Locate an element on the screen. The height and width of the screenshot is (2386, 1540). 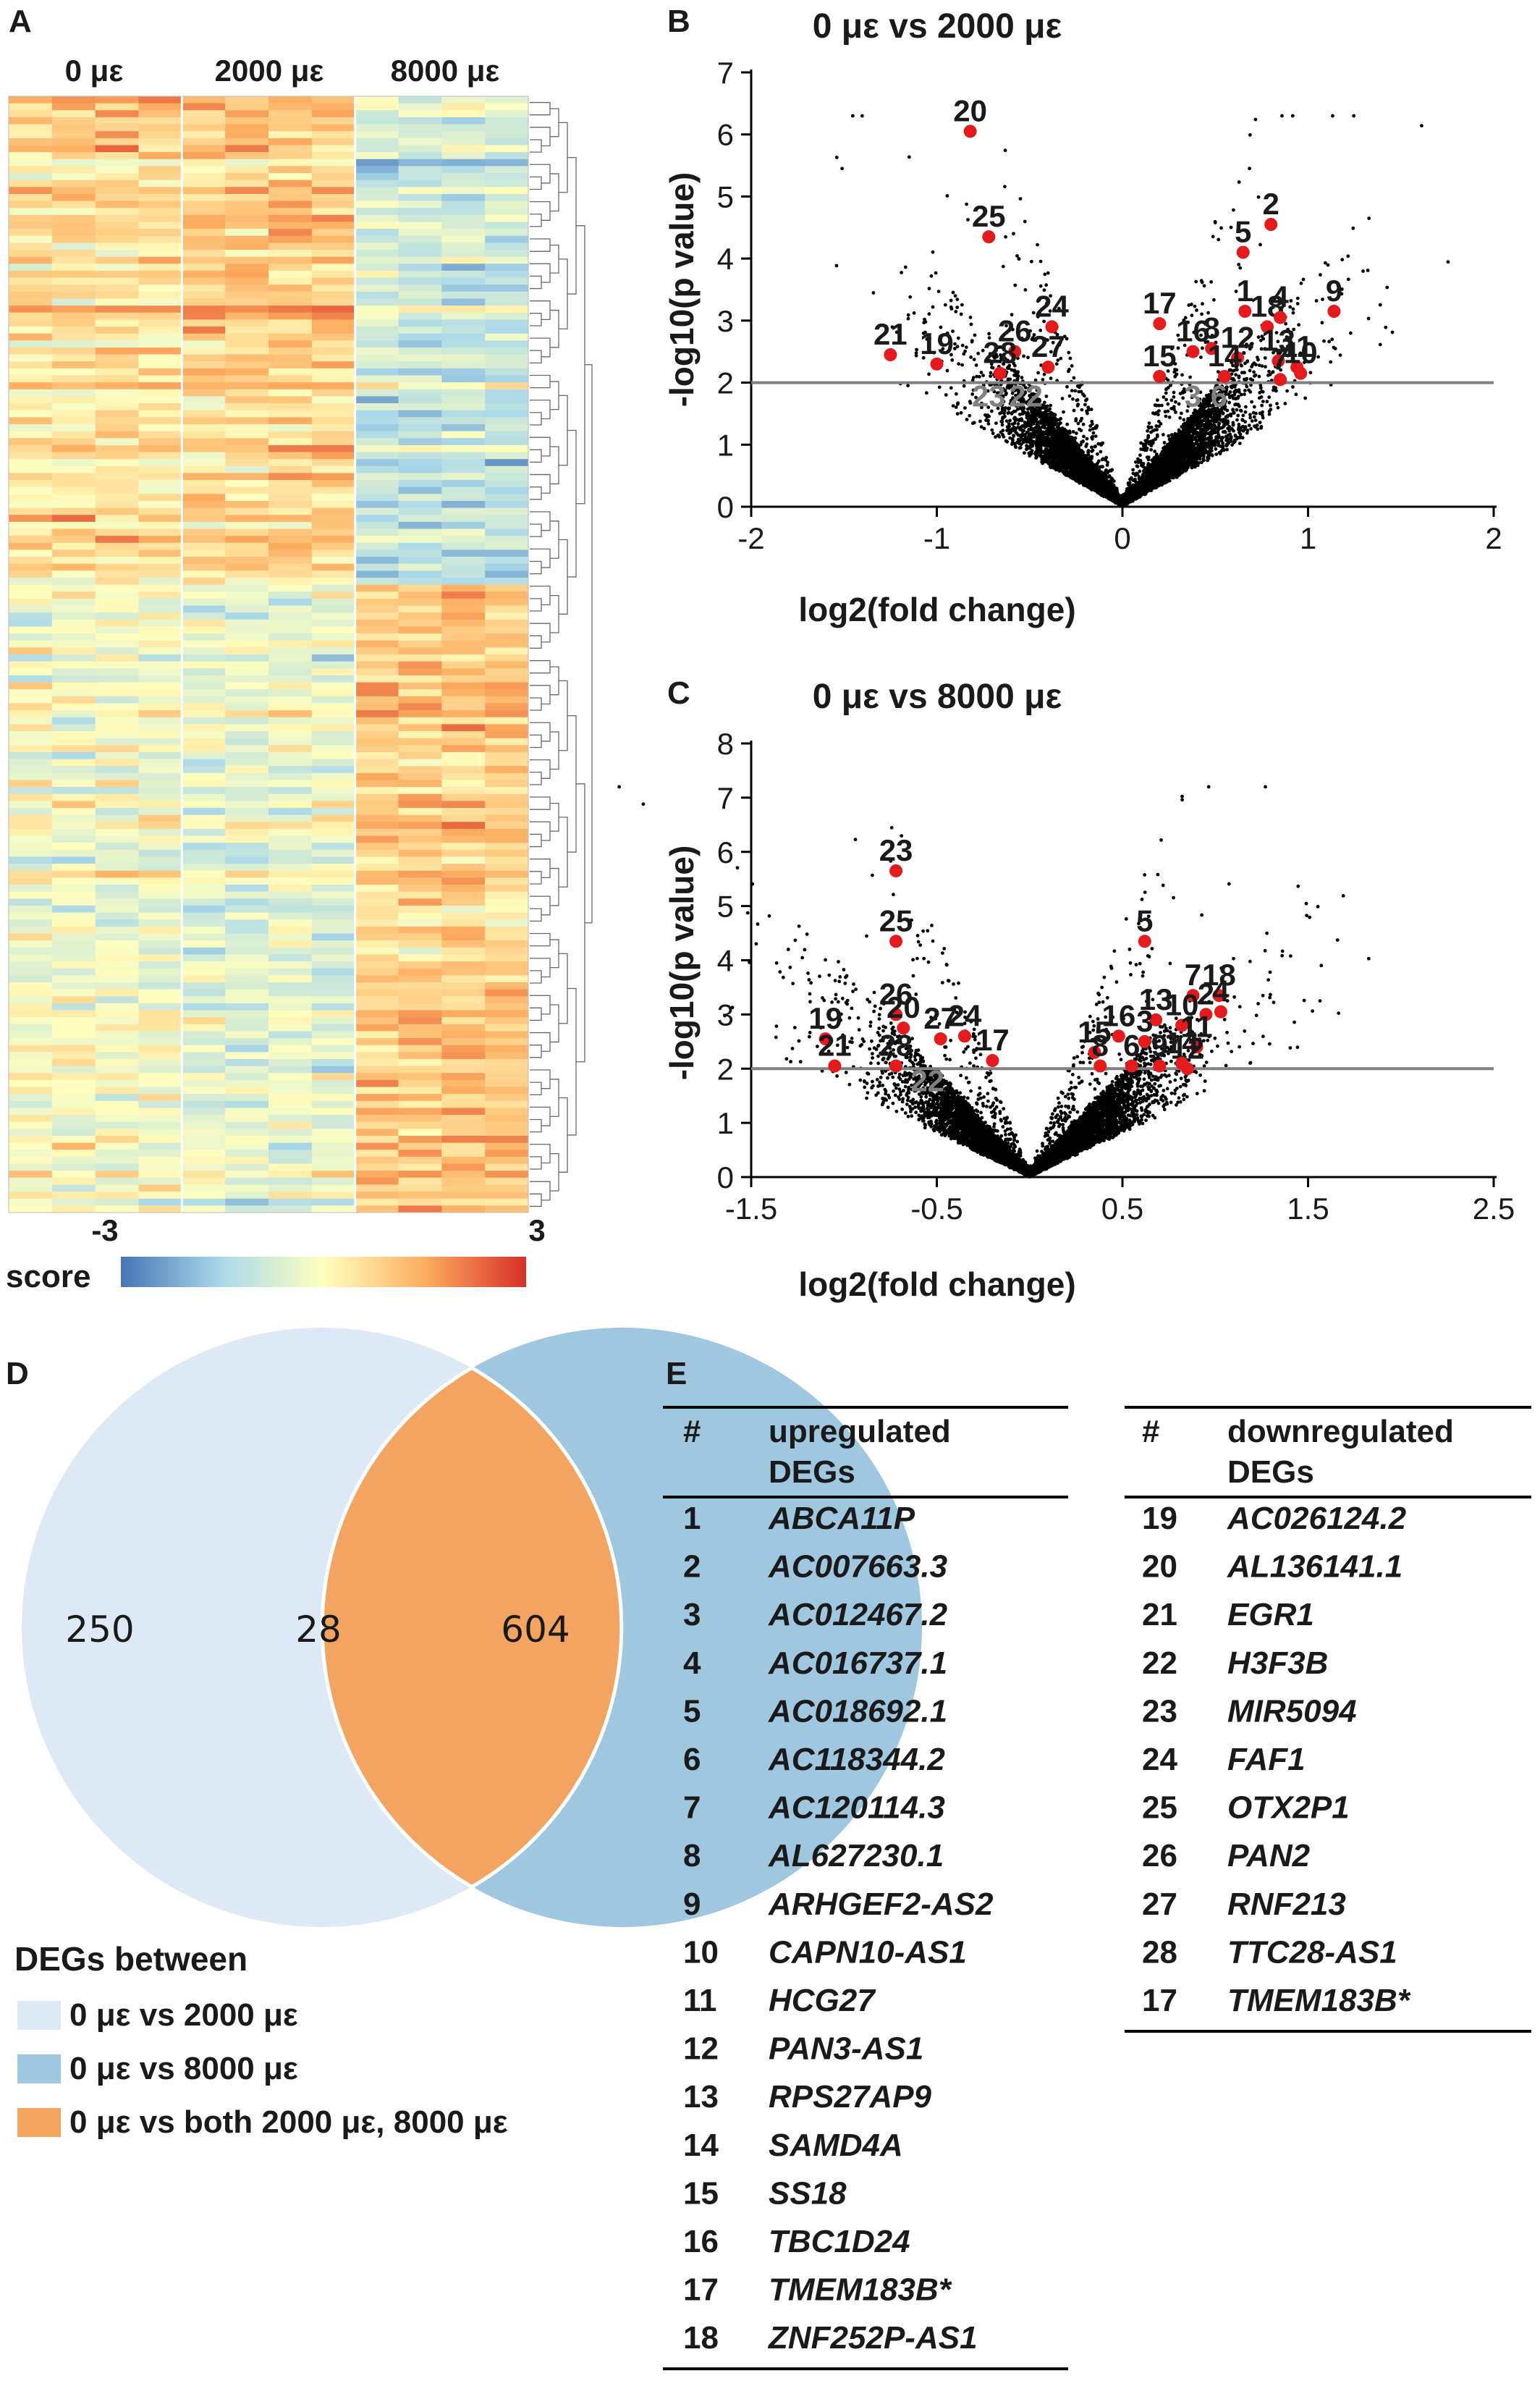
heatmap-scale-label: score is located at coordinates (48, 1276).